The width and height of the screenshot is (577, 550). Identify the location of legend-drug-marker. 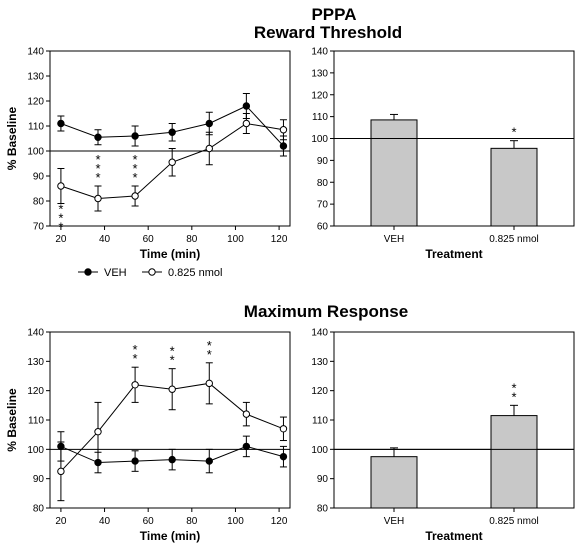
(152, 272).